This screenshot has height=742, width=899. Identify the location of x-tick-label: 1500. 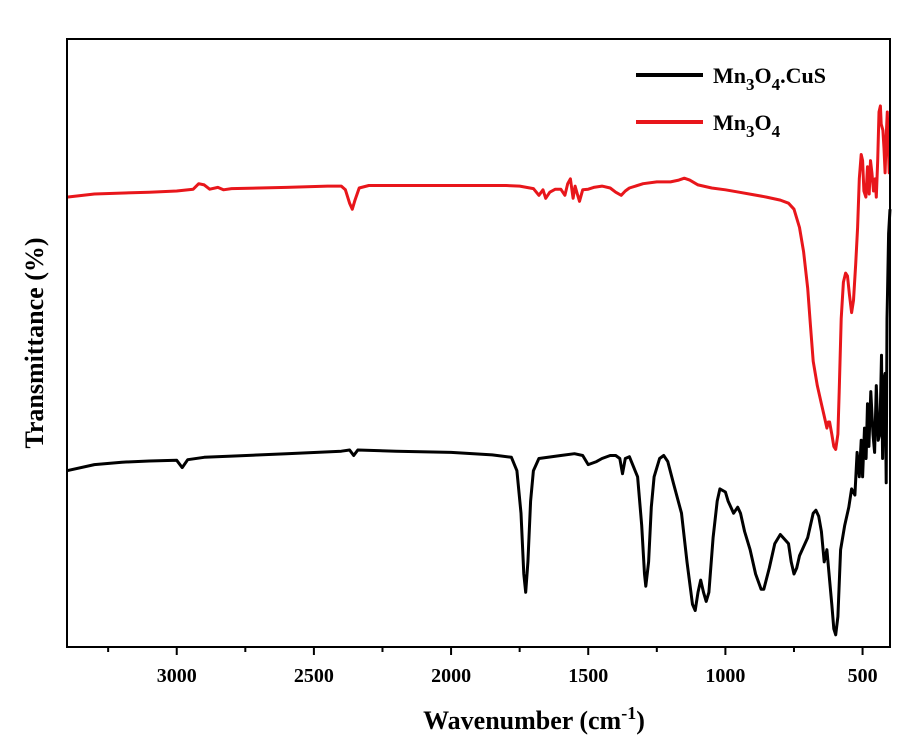
(588, 676).